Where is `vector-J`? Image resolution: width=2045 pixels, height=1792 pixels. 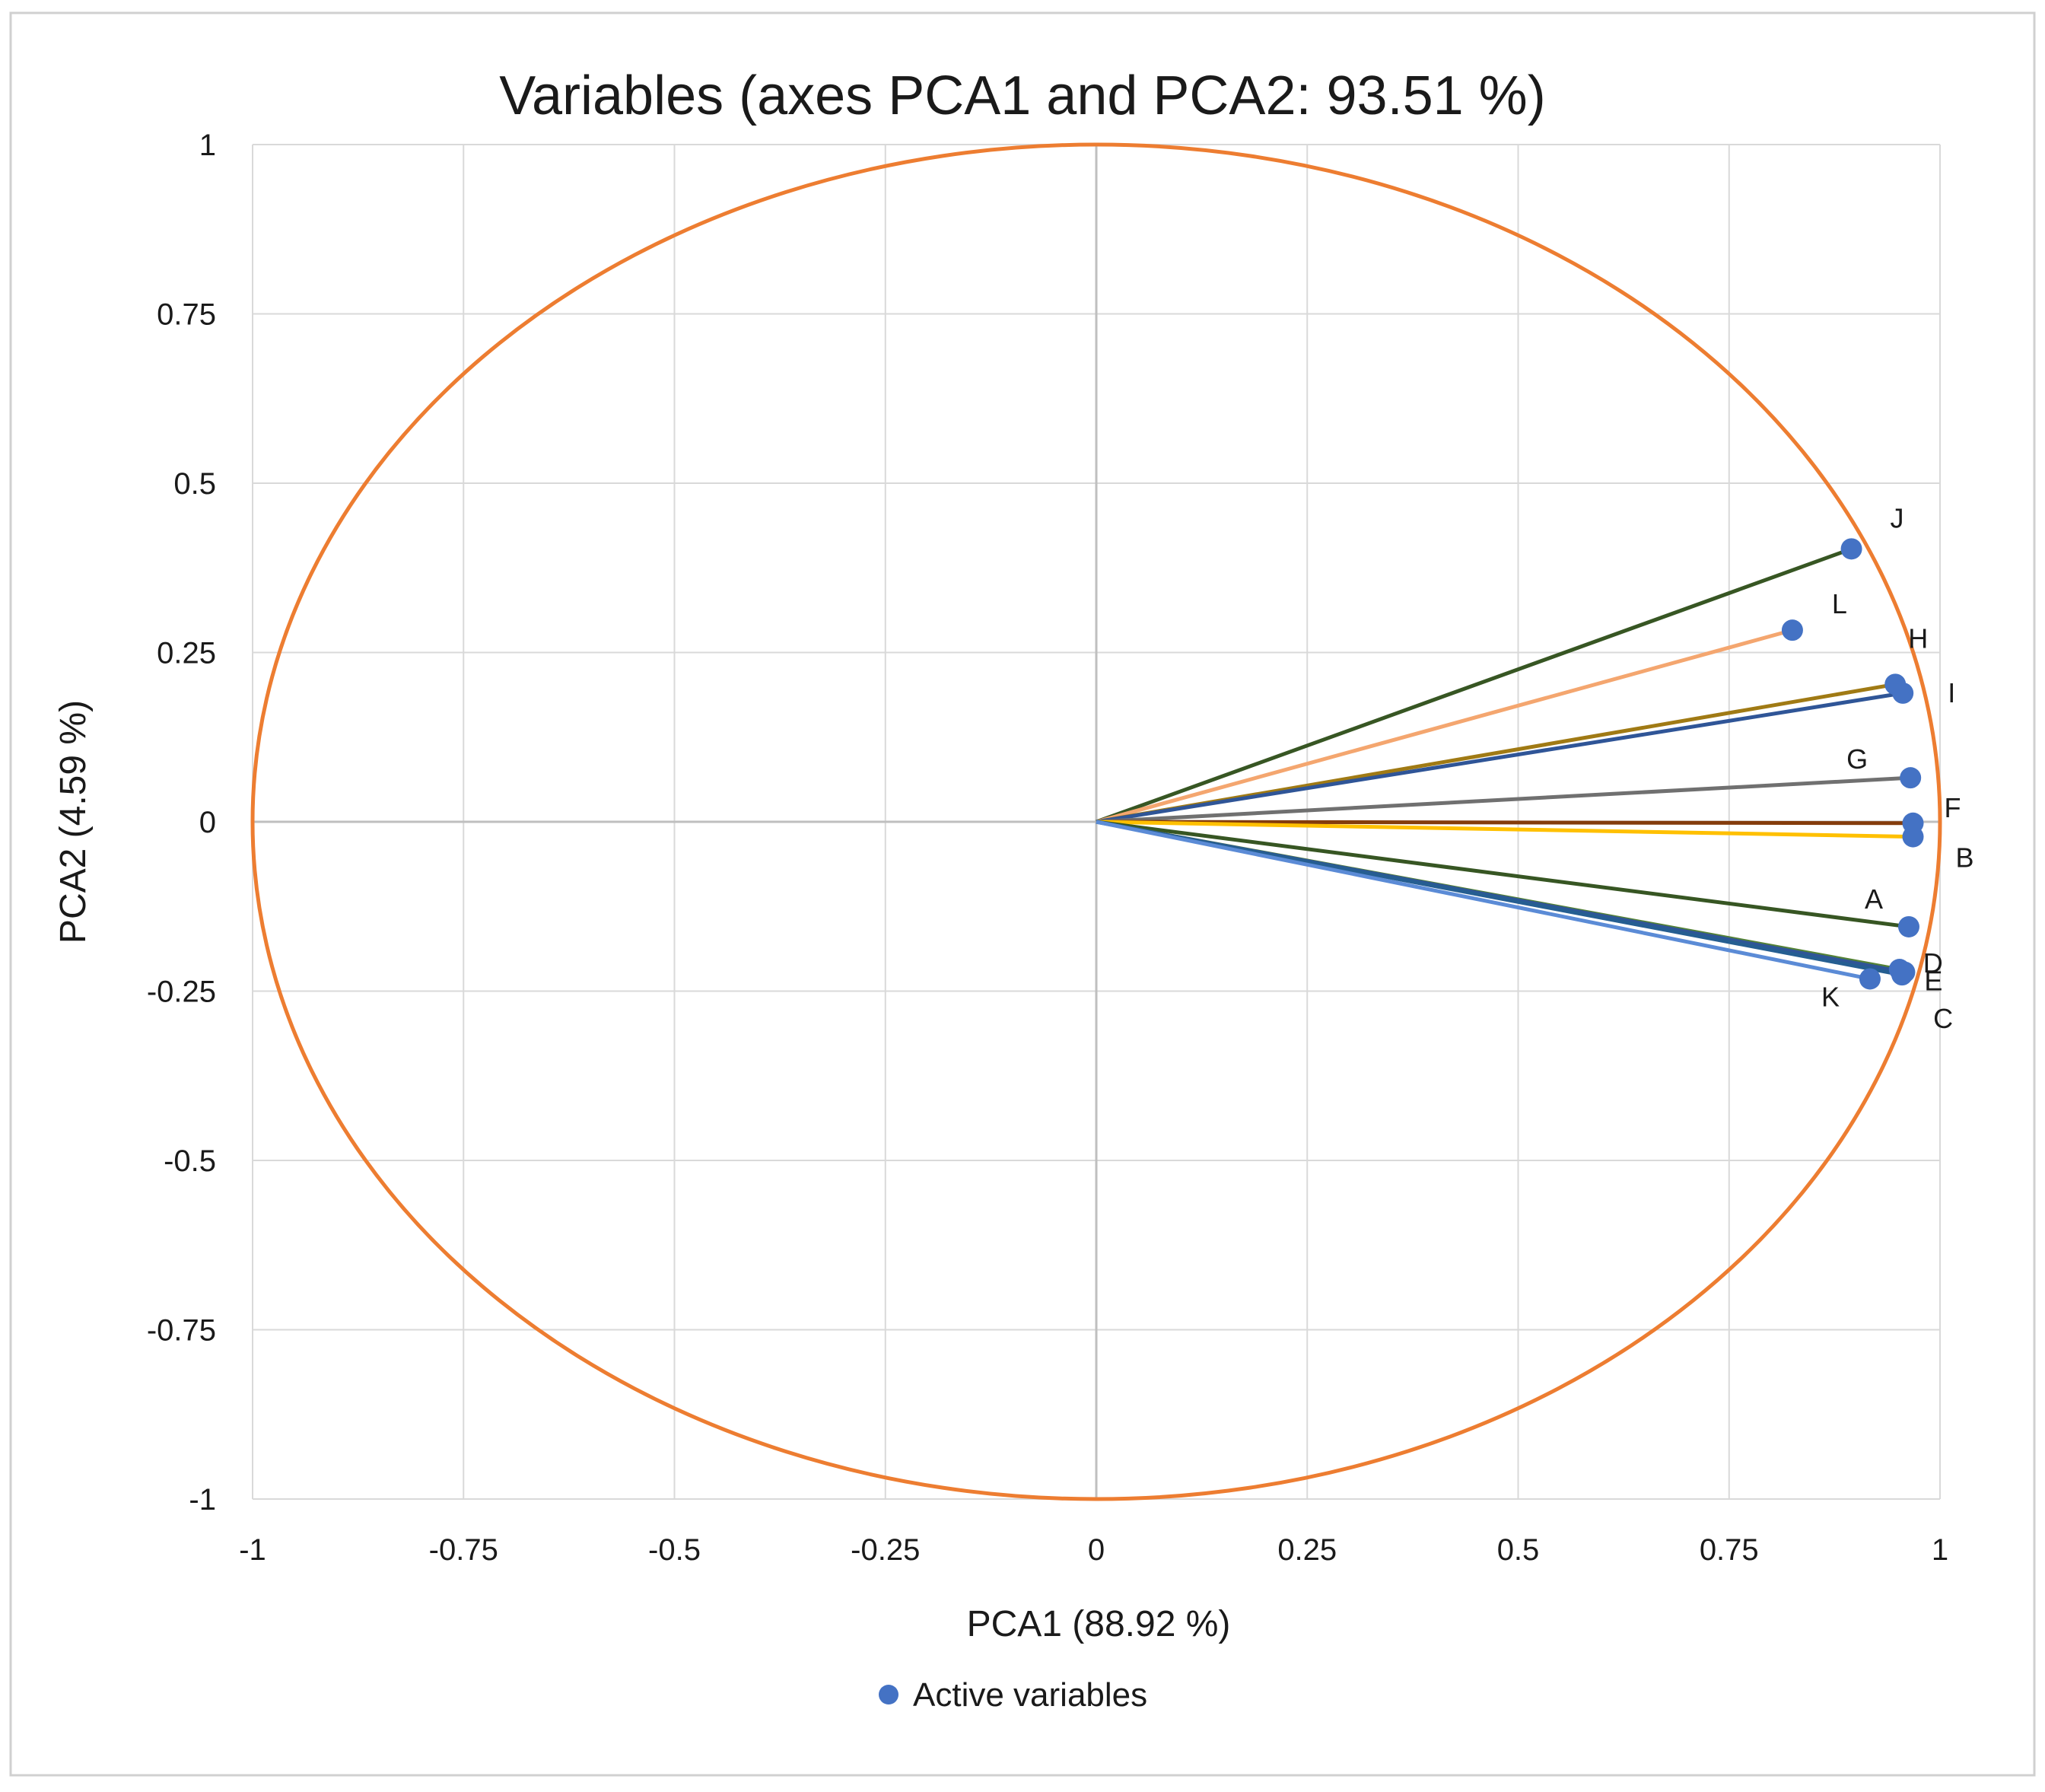
vector-J is located at coordinates (1474, 685).